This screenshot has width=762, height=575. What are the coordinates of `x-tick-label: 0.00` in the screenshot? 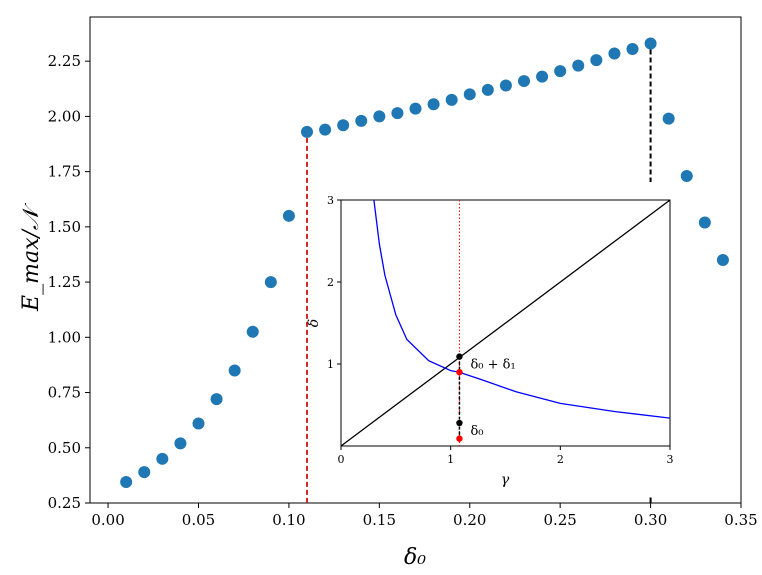 It's located at (107, 520).